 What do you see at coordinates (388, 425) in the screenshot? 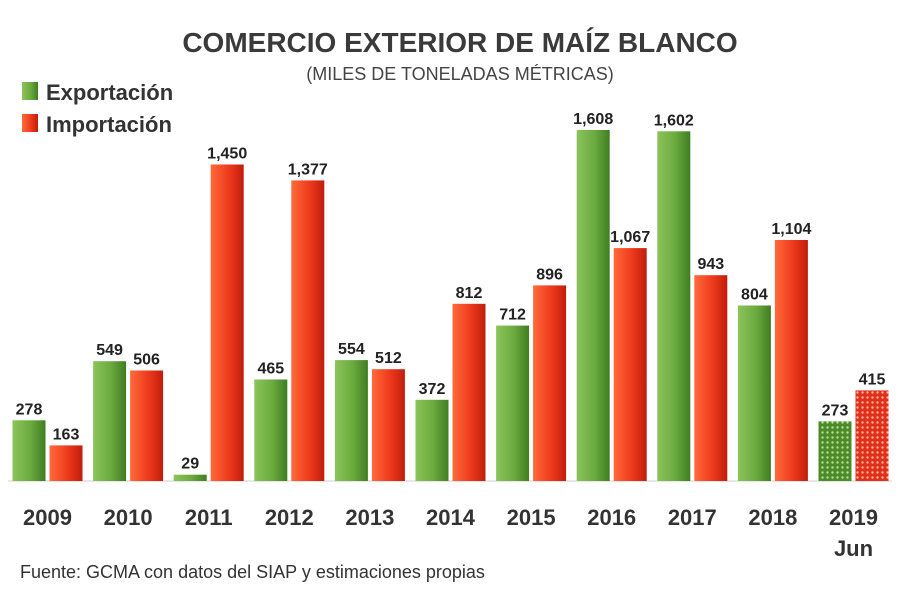
I see `bar-import-2013` at bounding box center [388, 425].